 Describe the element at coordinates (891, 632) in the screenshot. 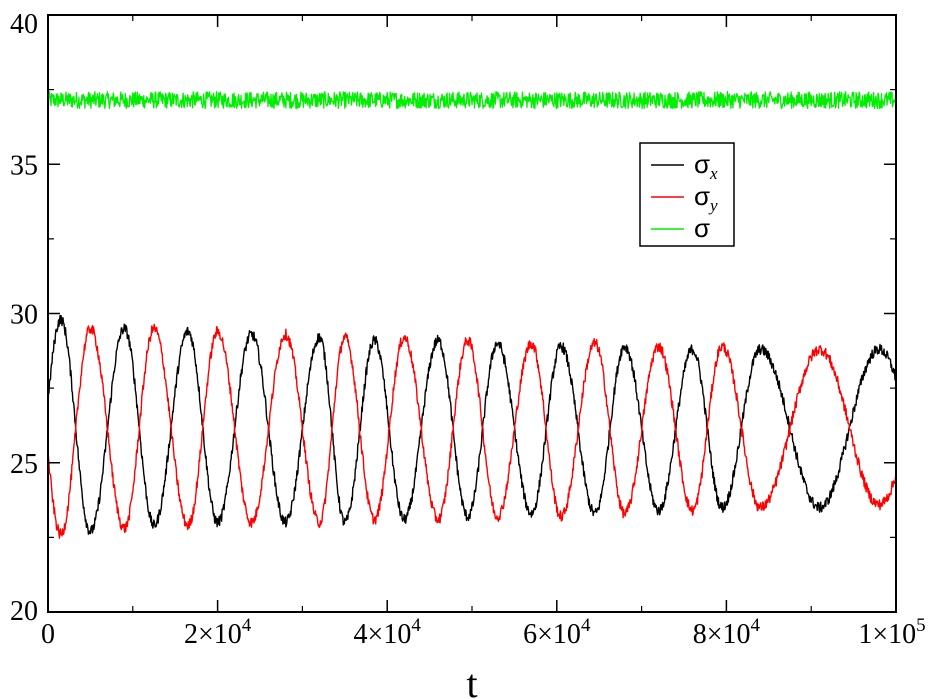

I see `x-tick-label: 1×10⁵` at that location.